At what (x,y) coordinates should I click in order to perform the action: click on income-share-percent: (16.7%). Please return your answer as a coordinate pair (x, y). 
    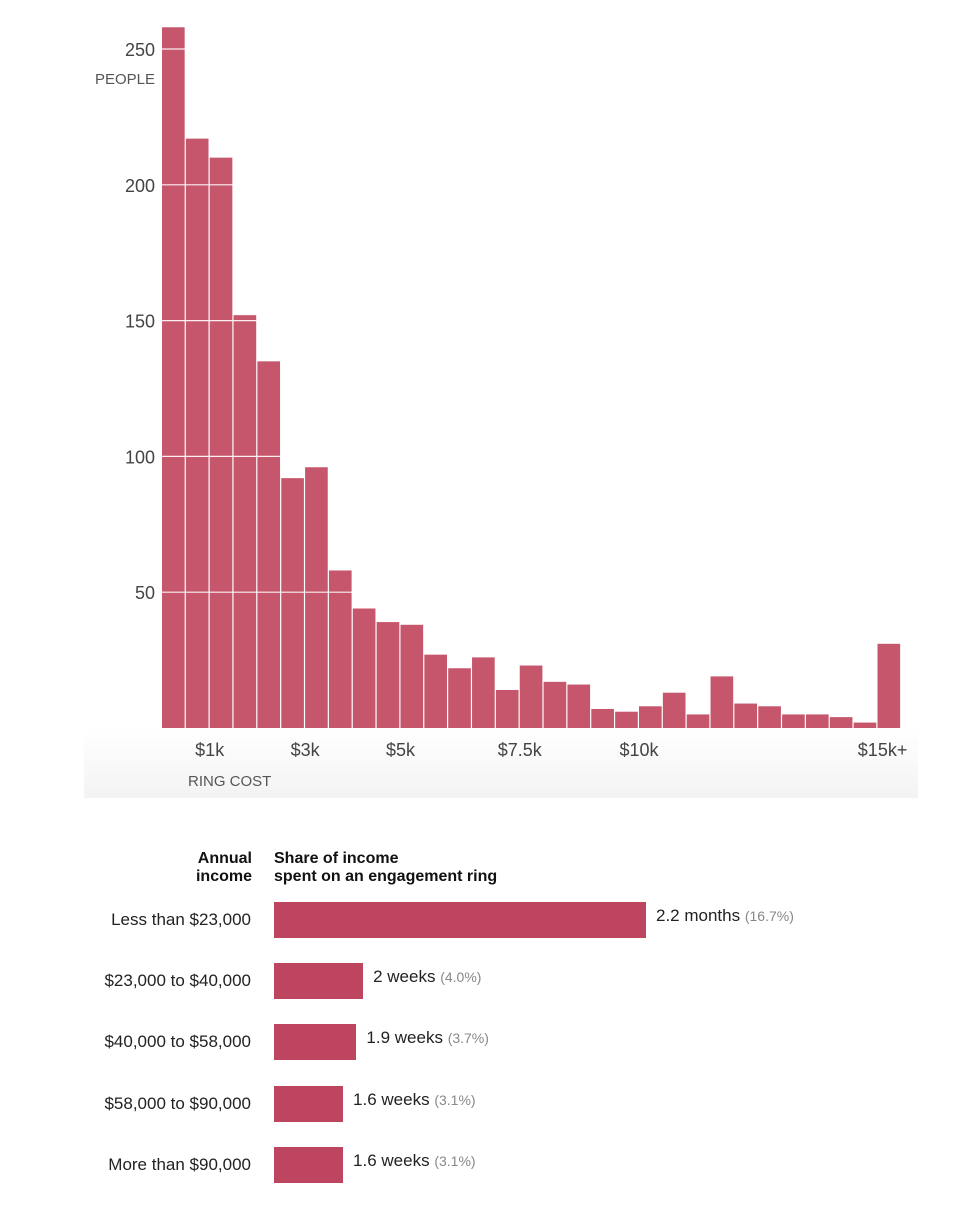
    Looking at the image, I should click on (769, 916).